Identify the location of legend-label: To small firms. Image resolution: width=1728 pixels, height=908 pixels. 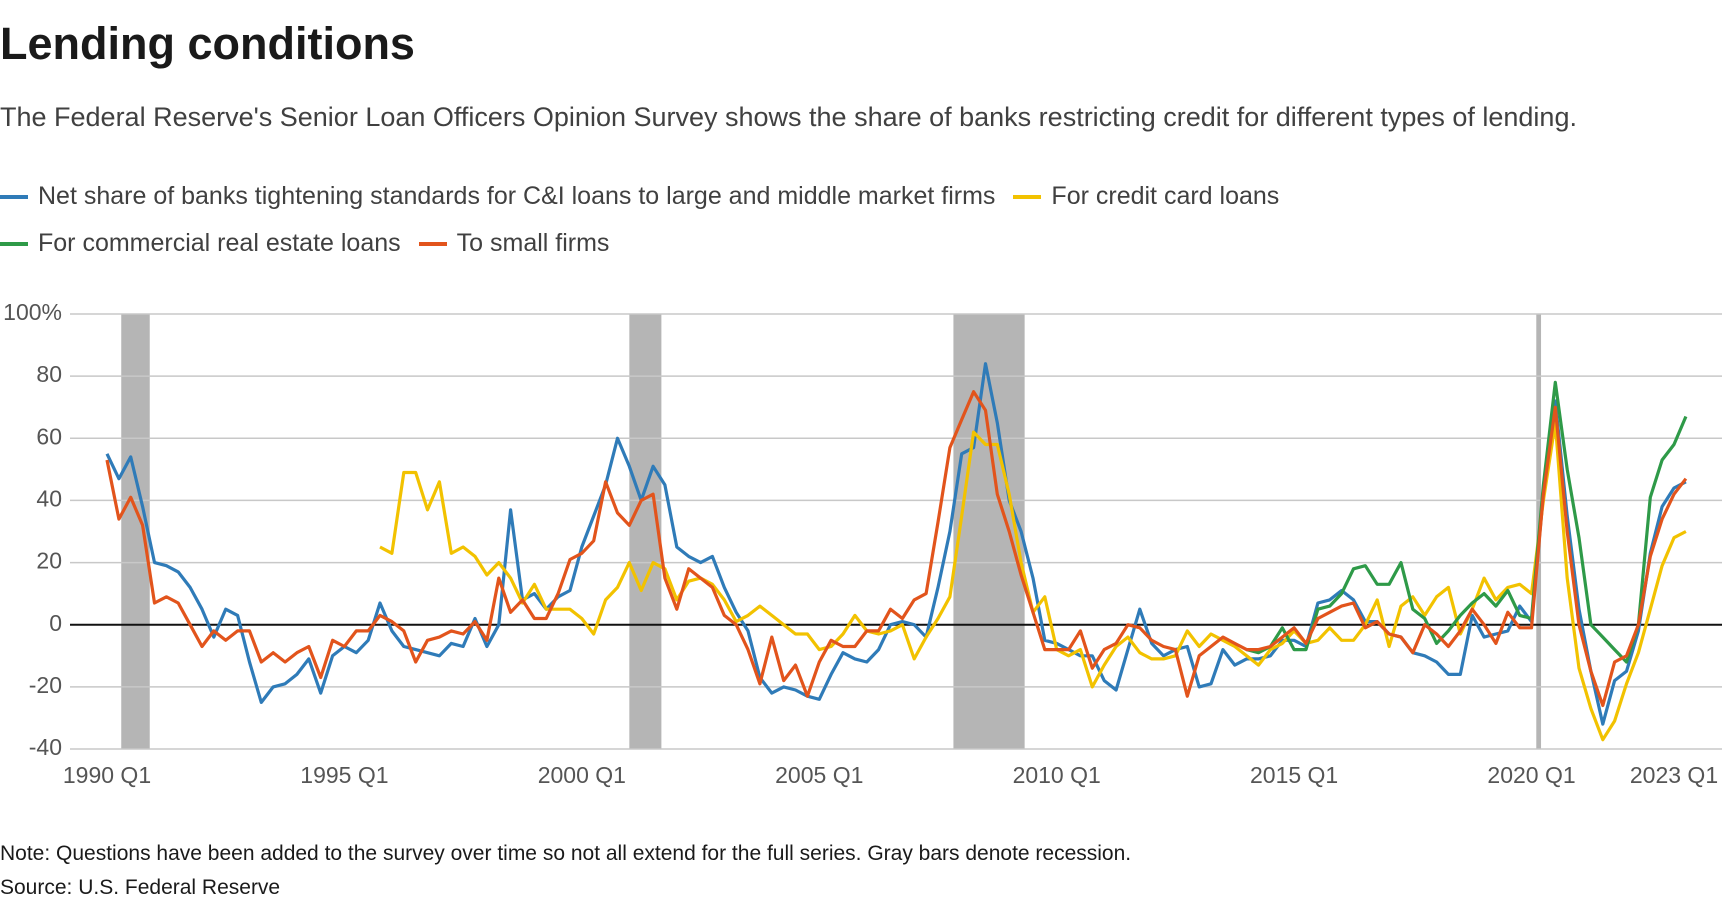
(533, 243).